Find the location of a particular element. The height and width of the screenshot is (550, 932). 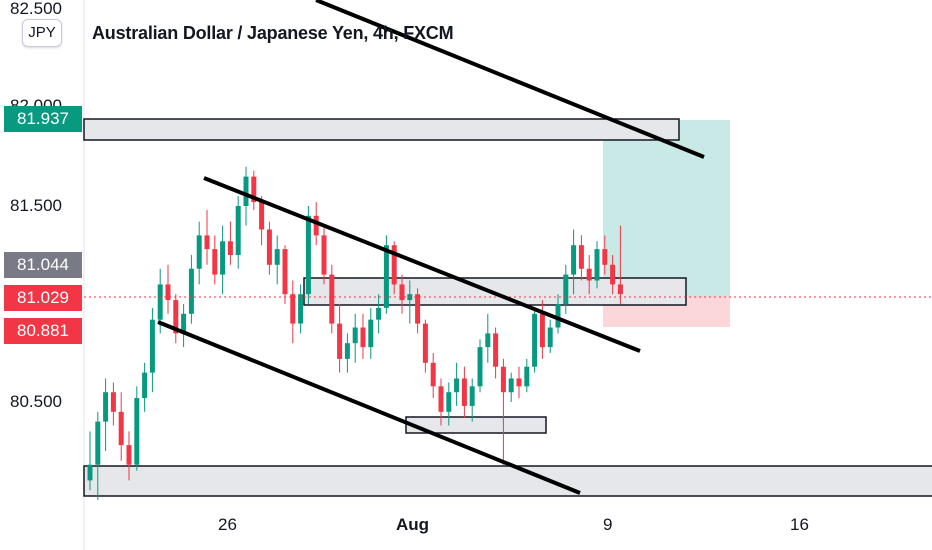

price-badge-current: 81.029 is located at coordinates (43, 298).